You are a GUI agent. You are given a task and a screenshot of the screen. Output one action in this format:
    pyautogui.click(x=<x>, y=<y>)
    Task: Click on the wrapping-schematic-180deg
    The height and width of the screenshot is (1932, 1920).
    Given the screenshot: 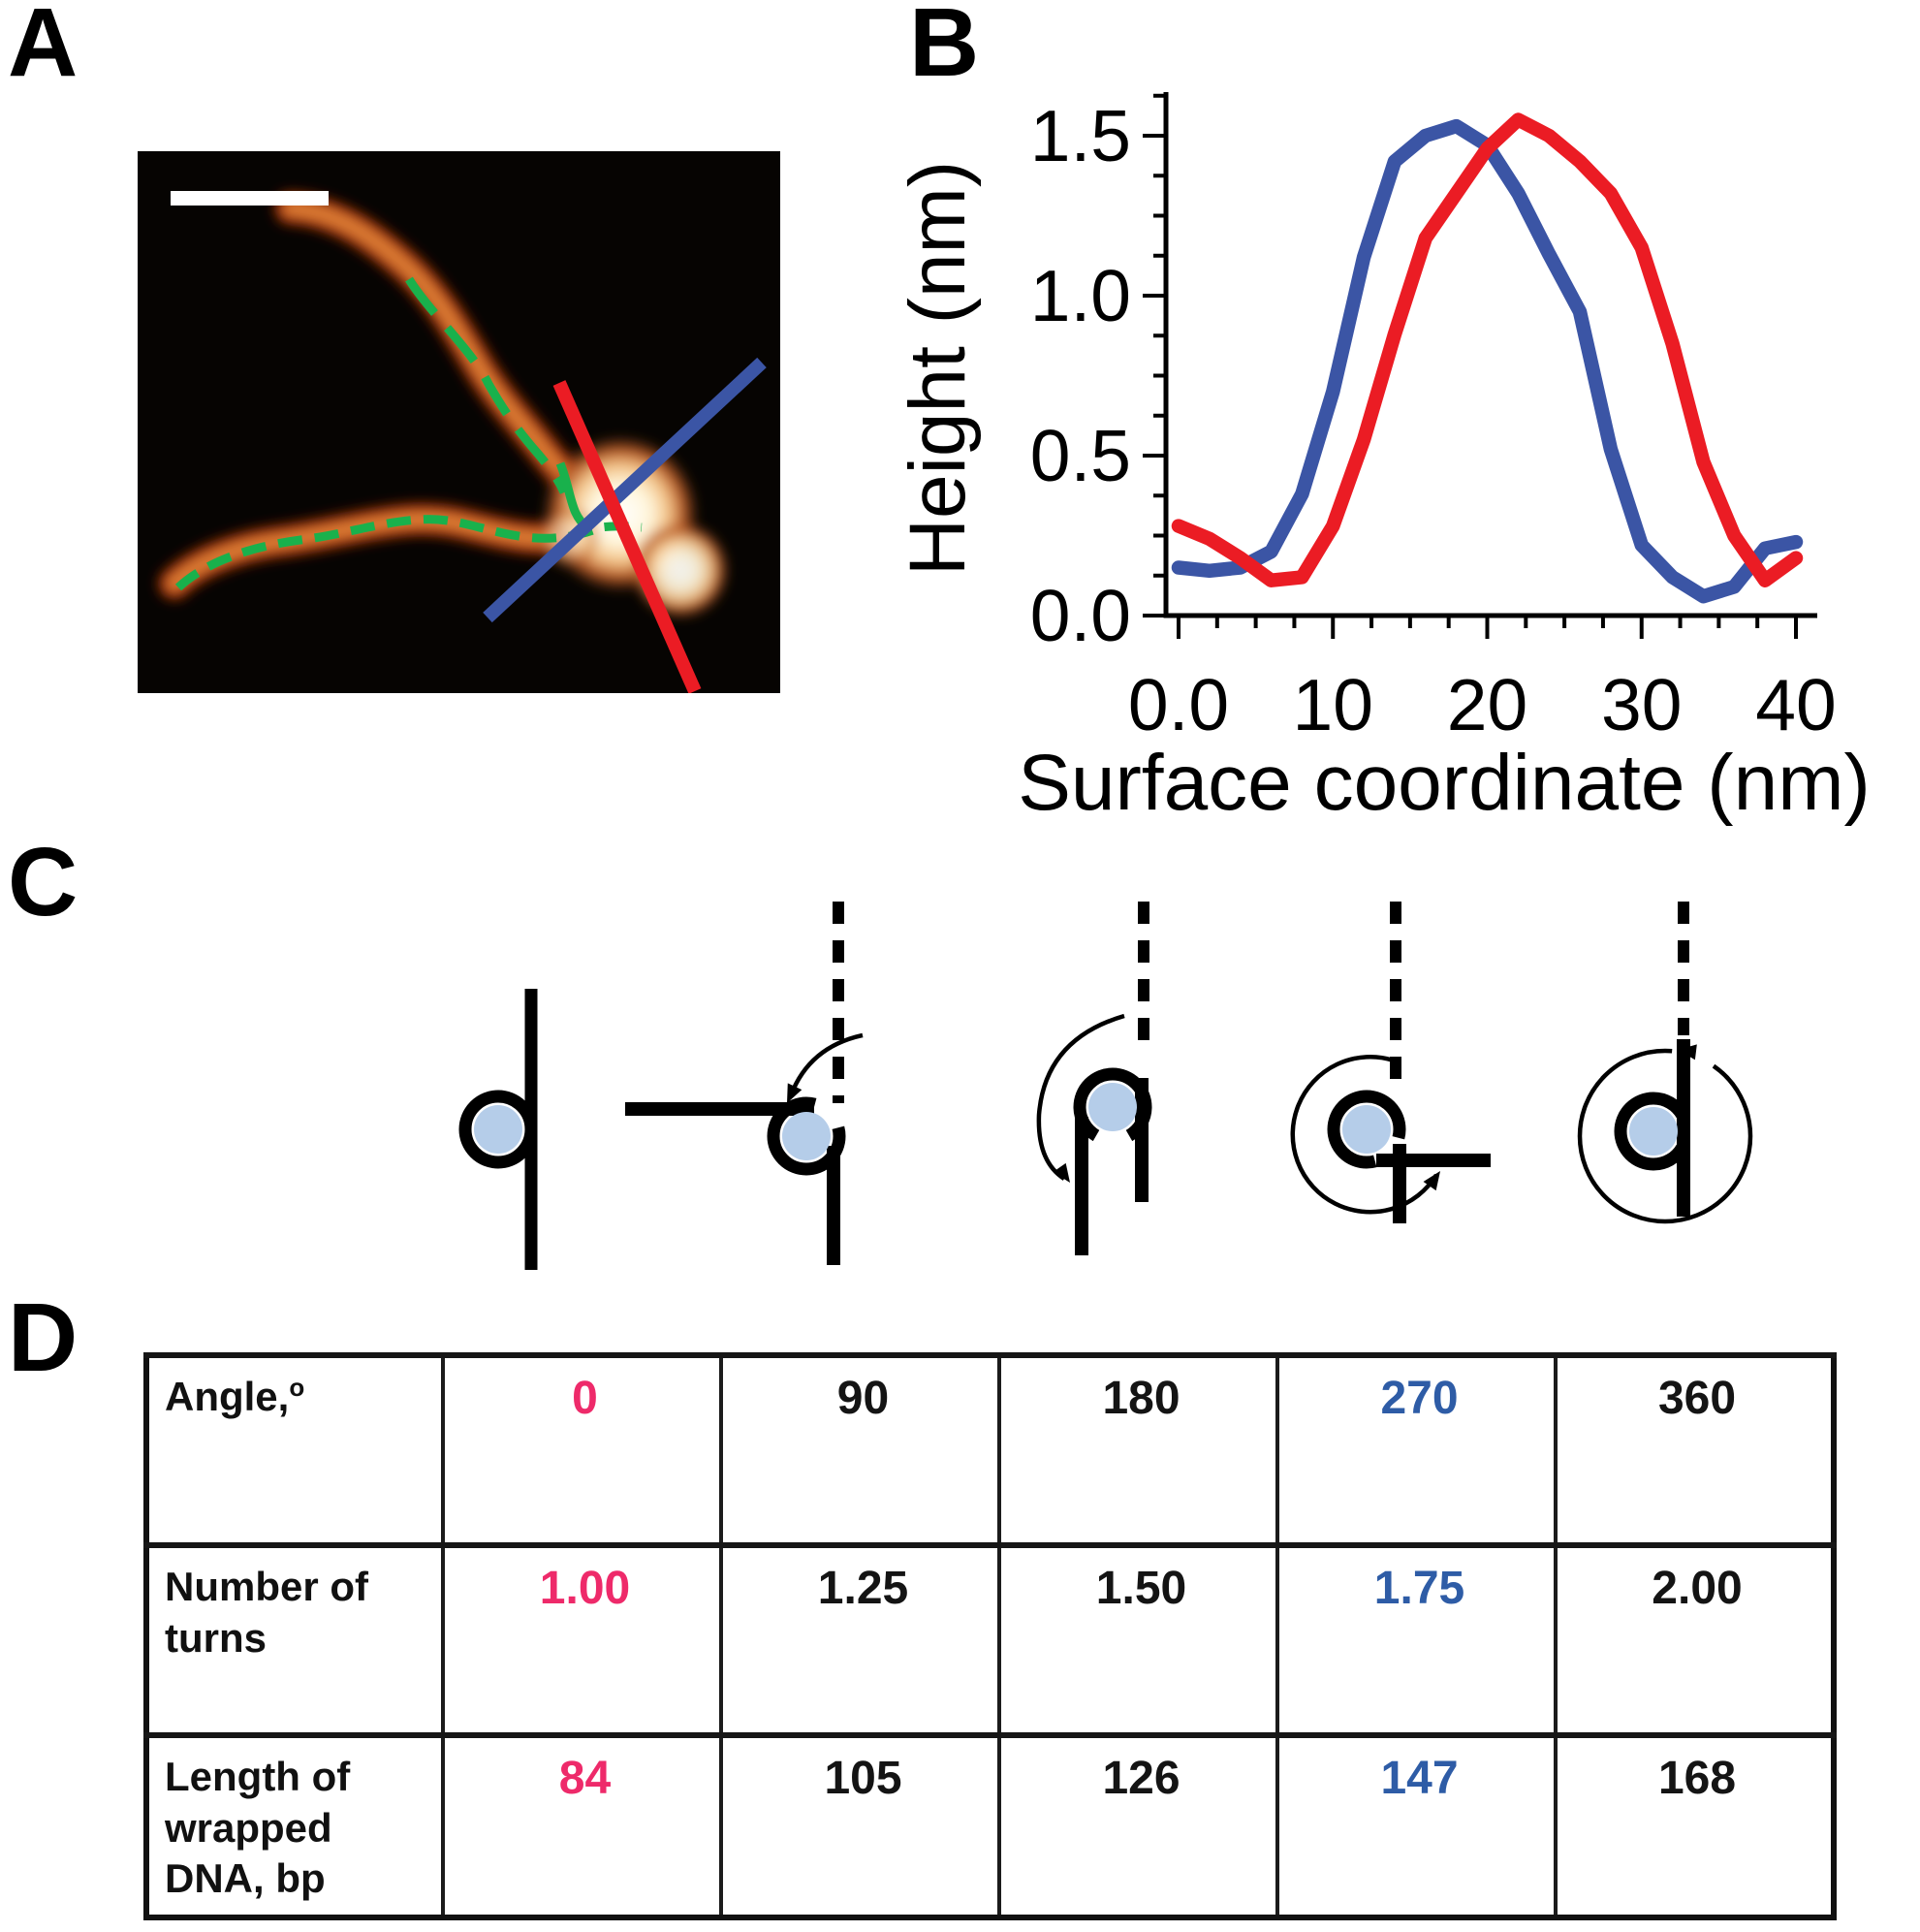 What is the action you would take?
    pyautogui.click(x=1094, y=1078)
    